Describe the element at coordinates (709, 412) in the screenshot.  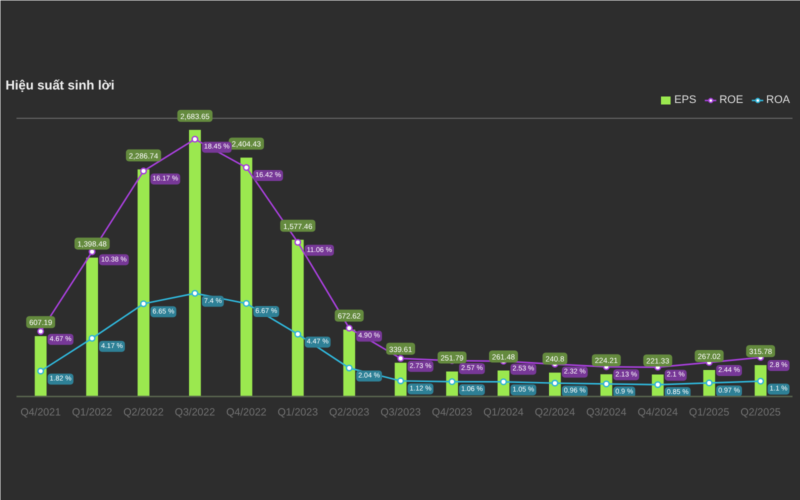
I see `x-tick-label: Q1/2025` at that location.